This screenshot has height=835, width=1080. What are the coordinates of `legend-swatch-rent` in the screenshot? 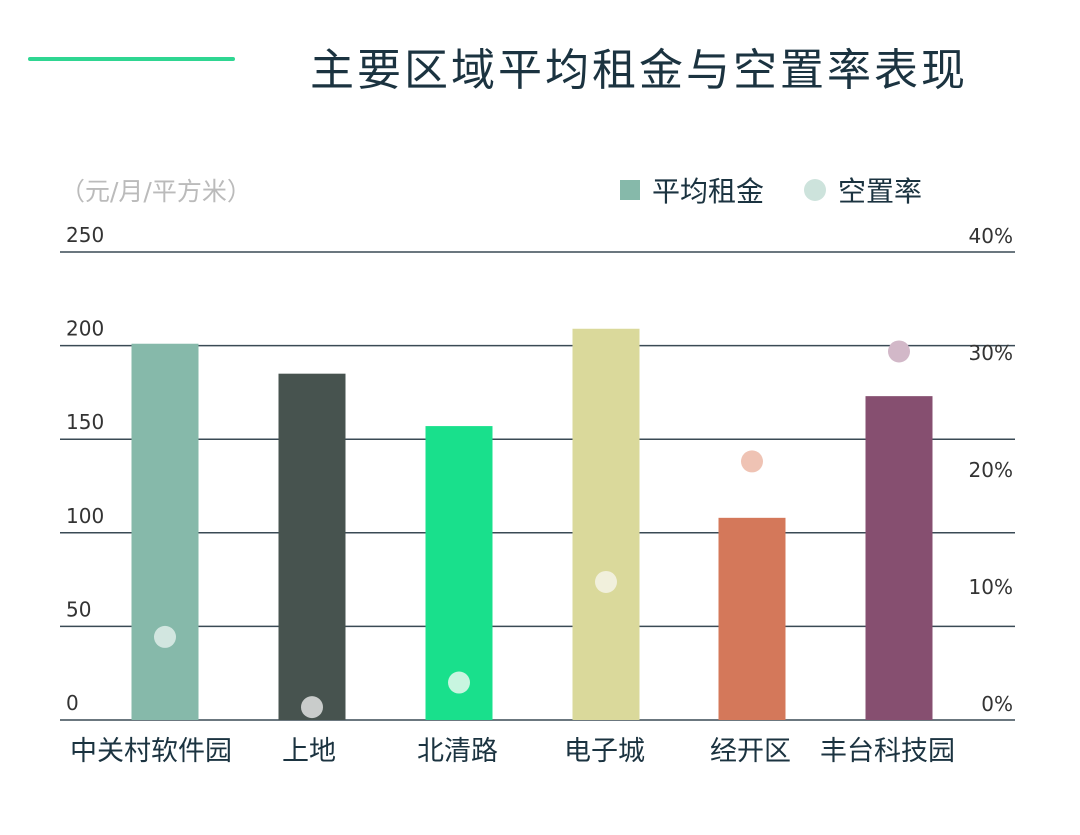 It's located at (630, 190).